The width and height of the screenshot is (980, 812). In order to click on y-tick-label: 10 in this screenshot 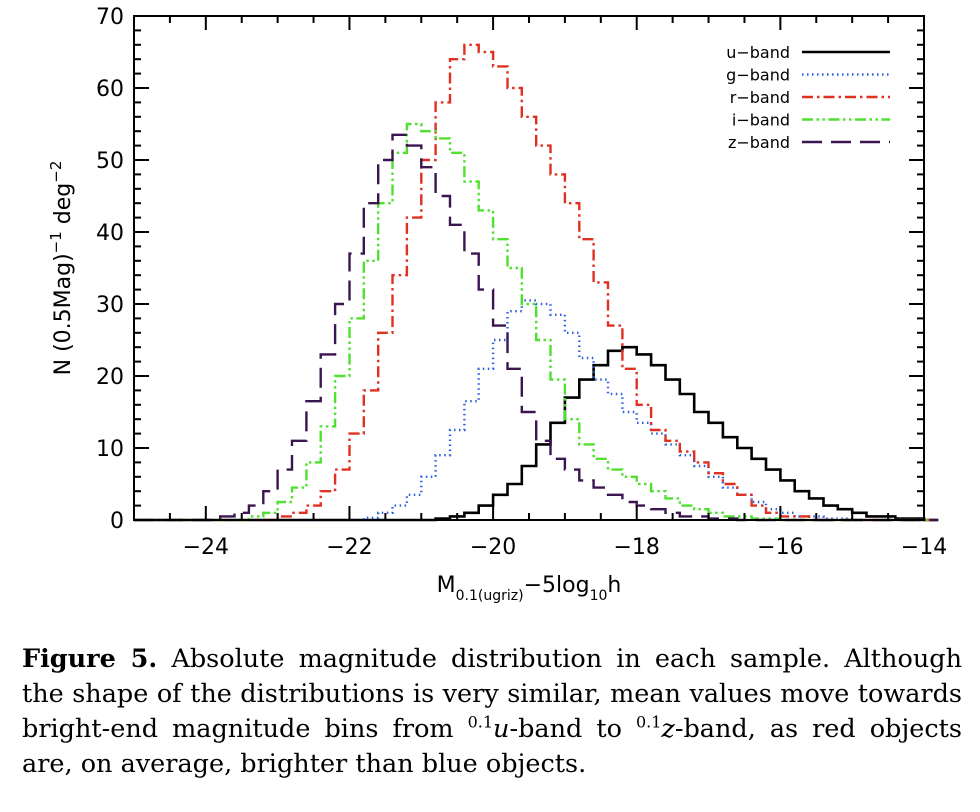, I will do `click(110, 449)`.